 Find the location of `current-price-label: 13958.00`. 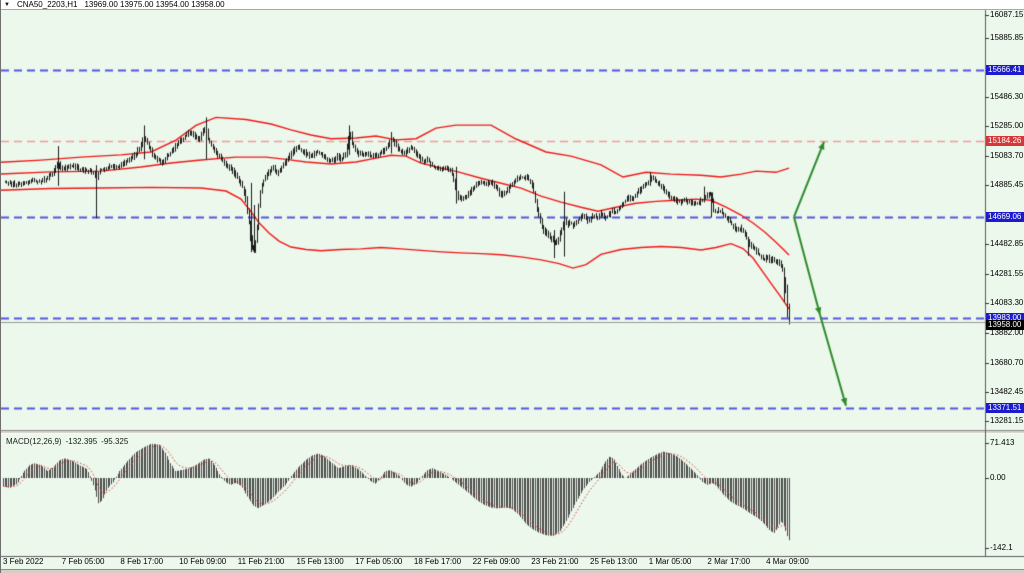

current-price-label: 13958.00 is located at coordinates (1005, 325).